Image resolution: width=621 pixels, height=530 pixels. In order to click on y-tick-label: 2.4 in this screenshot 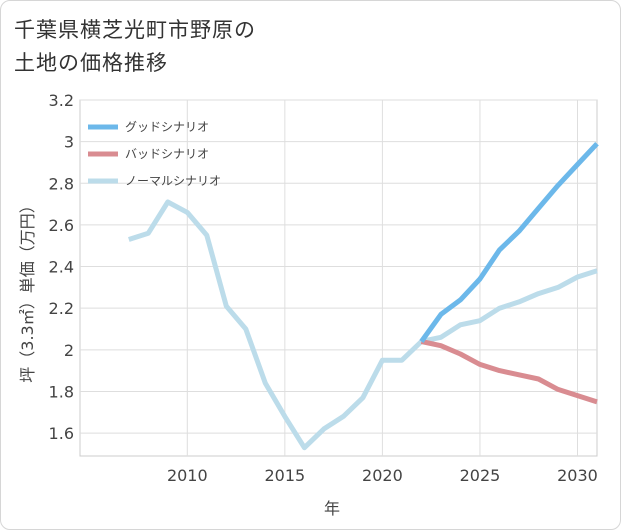, I will do `click(61, 267)`.